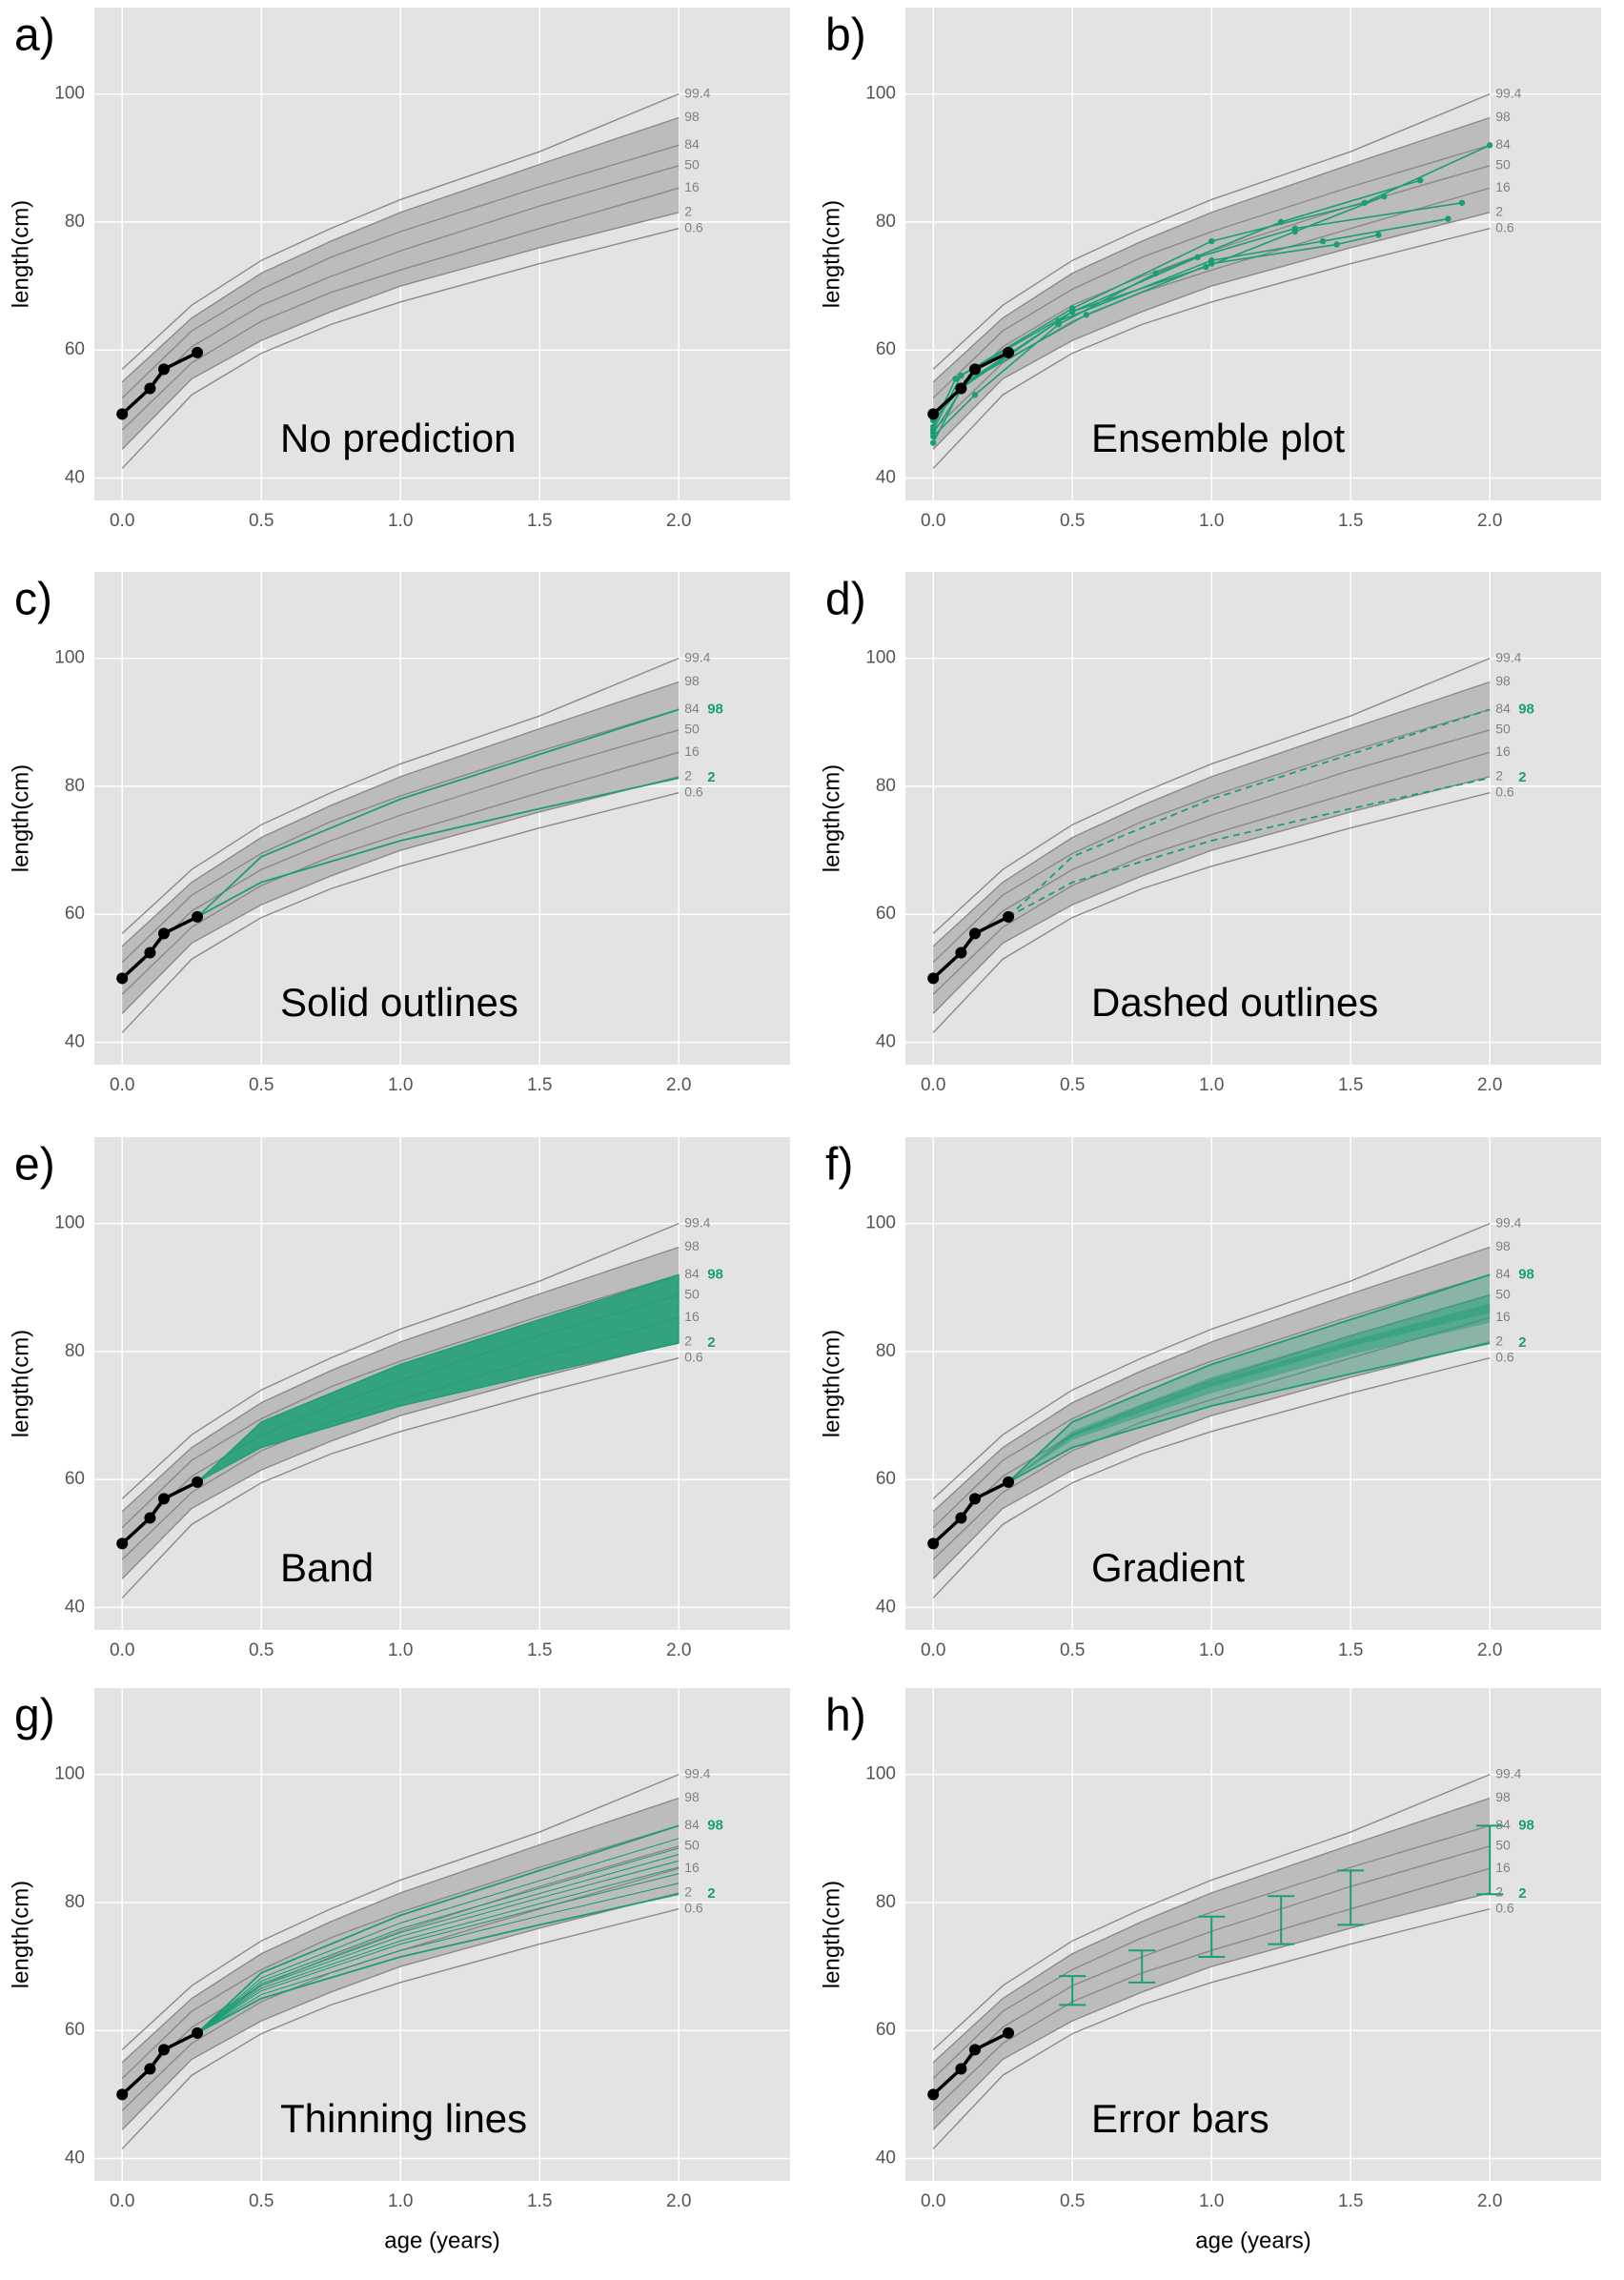 The height and width of the screenshot is (2280, 1624). Describe the element at coordinates (403, 2118) in the screenshot. I see `panel-title: Thinning lines` at that location.